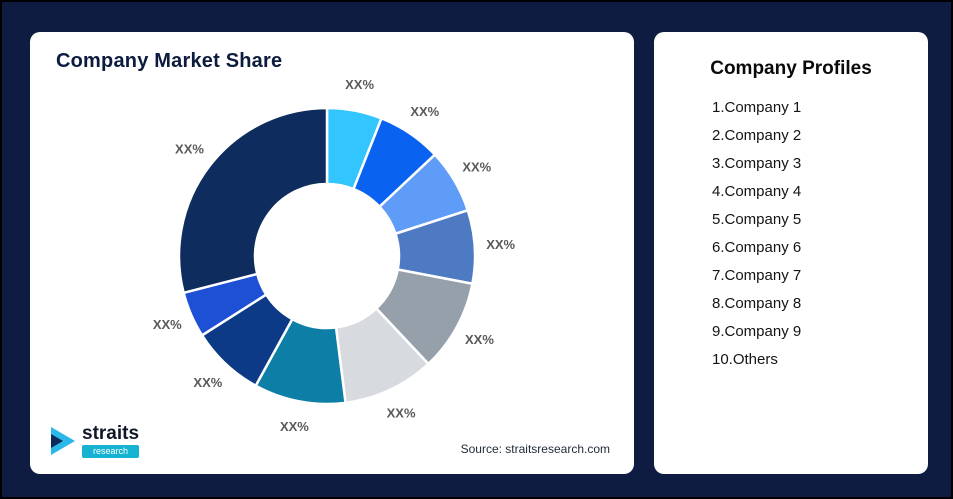 This screenshot has height=499, width=953. What do you see at coordinates (757, 163) in the screenshot?
I see `list-item: 3.Company 3` at bounding box center [757, 163].